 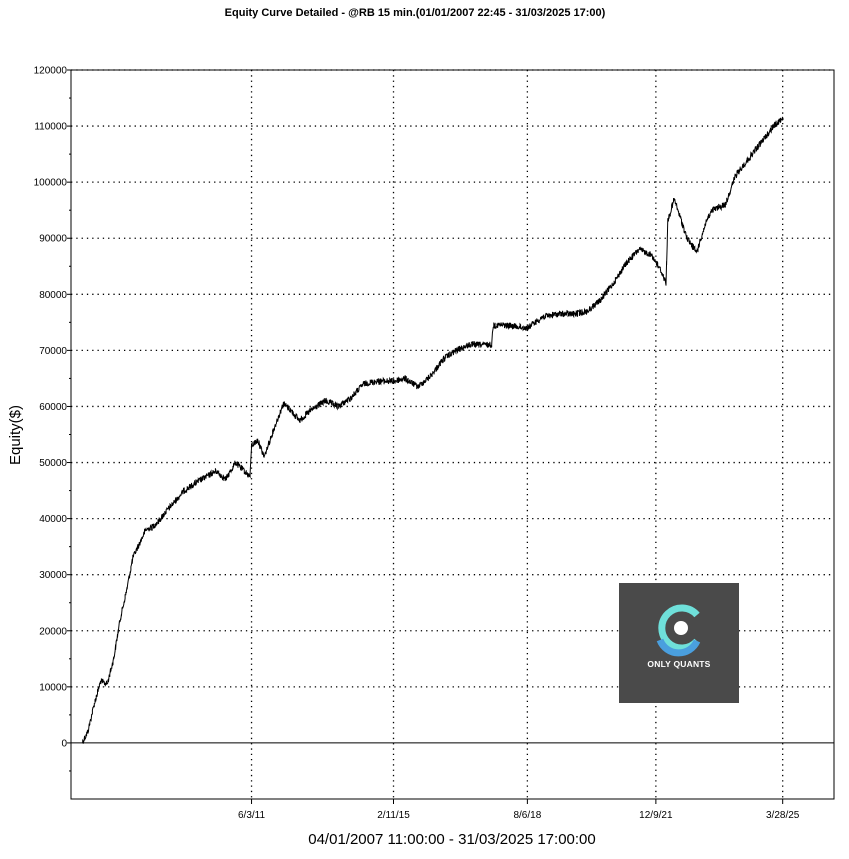 What do you see at coordinates (53, 519) in the screenshot?
I see `y-tick-label: 40000` at bounding box center [53, 519].